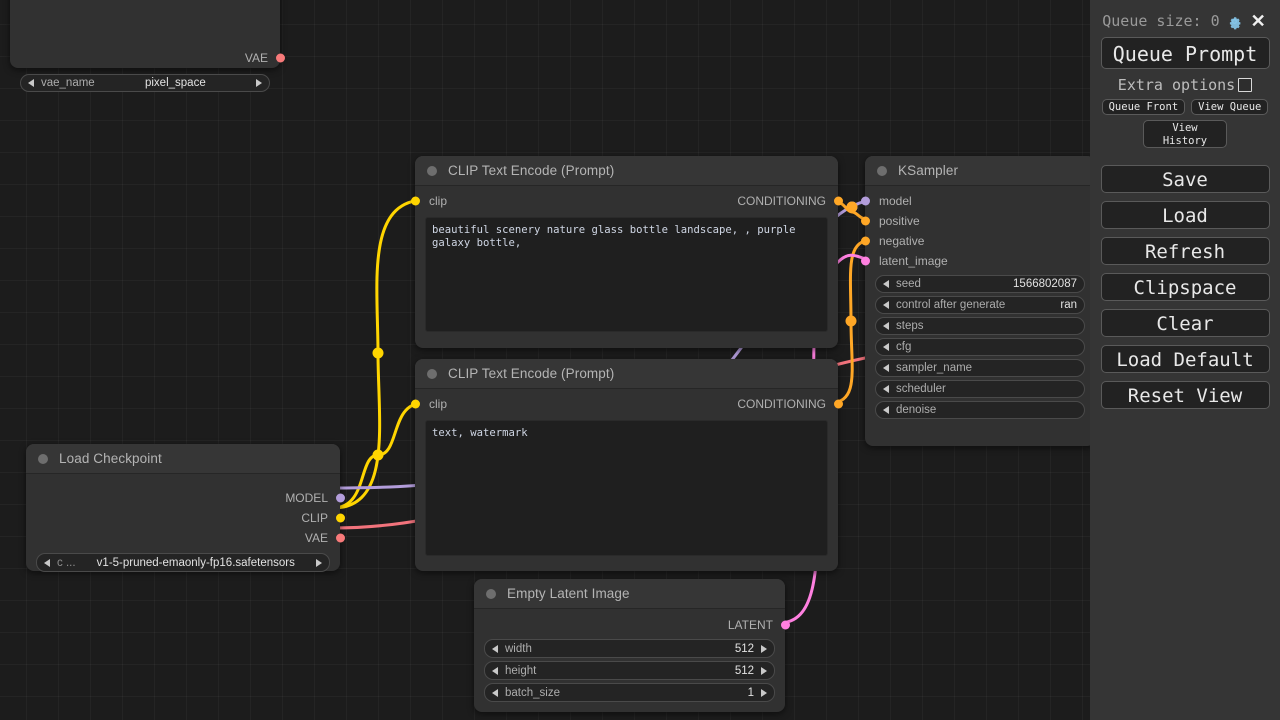 This screenshot has width=1280, height=720. I want to click on widget-label-height: height, so click(521, 670).